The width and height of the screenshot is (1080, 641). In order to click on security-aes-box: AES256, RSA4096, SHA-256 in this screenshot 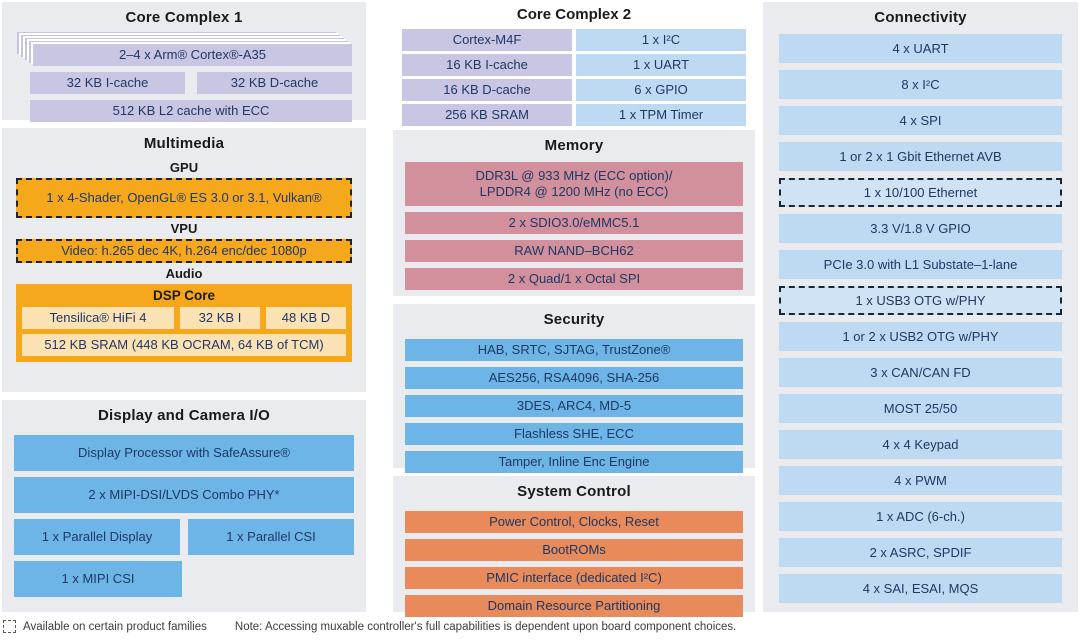, I will do `click(574, 378)`.